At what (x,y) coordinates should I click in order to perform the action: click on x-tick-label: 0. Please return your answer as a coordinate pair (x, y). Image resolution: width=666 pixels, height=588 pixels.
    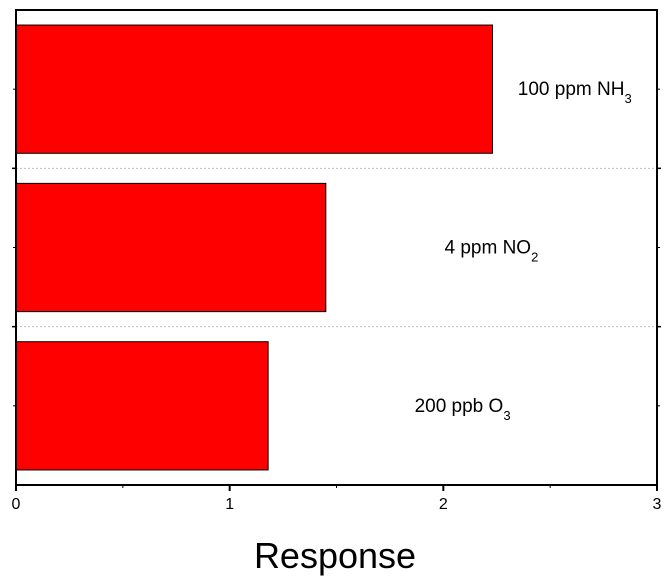
    Looking at the image, I should click on (16, 504).